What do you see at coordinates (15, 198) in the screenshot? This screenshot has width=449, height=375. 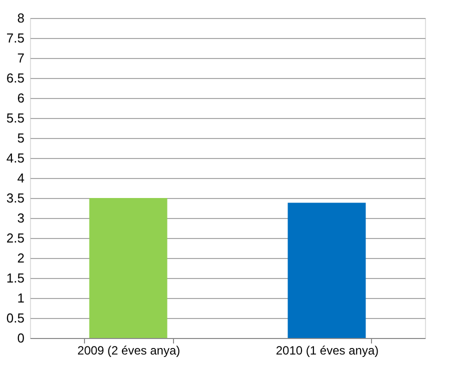 I see `y-tick-label: 3.5` at bounding box center [15, 198].